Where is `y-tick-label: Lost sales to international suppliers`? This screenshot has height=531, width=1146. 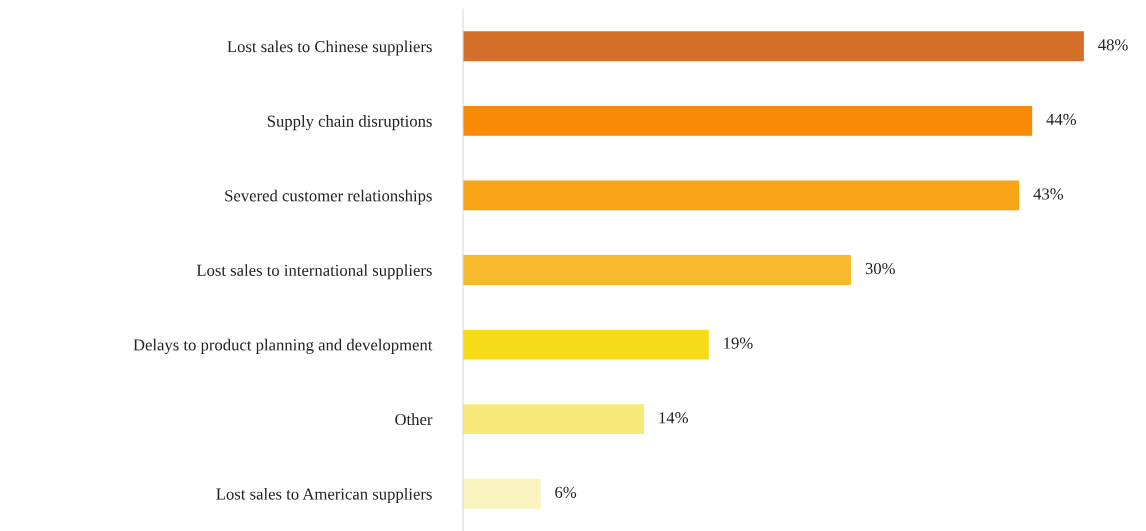 y-tick-label: Lost sales to international suppliers is located at coordinates (314, 272).